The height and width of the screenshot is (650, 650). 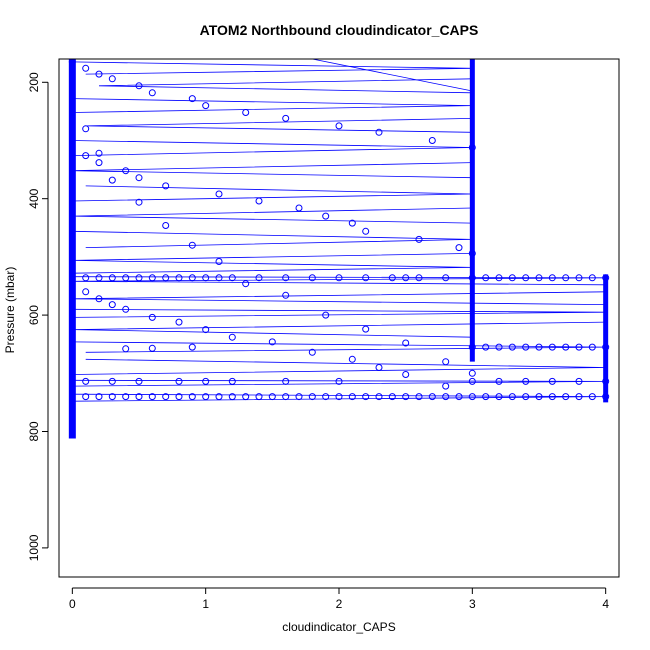 I want to click on y-tick-label: 800, so click(x=34, y=431).